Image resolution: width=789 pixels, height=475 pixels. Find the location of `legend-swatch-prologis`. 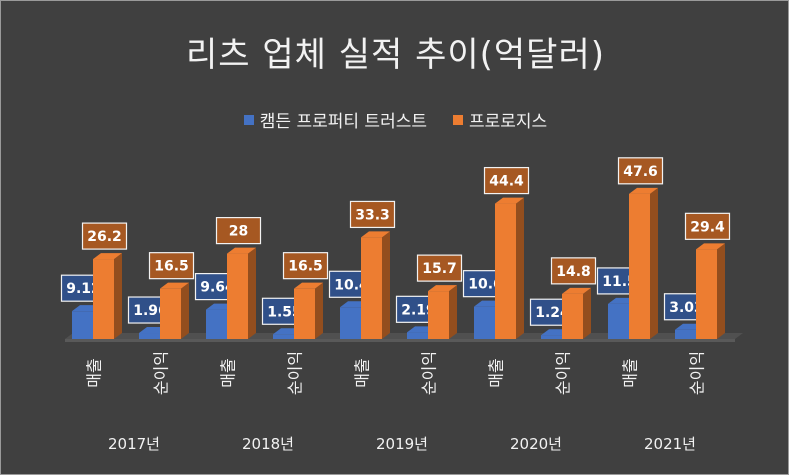

legend-swatch-prologis is located at coordinates (458, 119).